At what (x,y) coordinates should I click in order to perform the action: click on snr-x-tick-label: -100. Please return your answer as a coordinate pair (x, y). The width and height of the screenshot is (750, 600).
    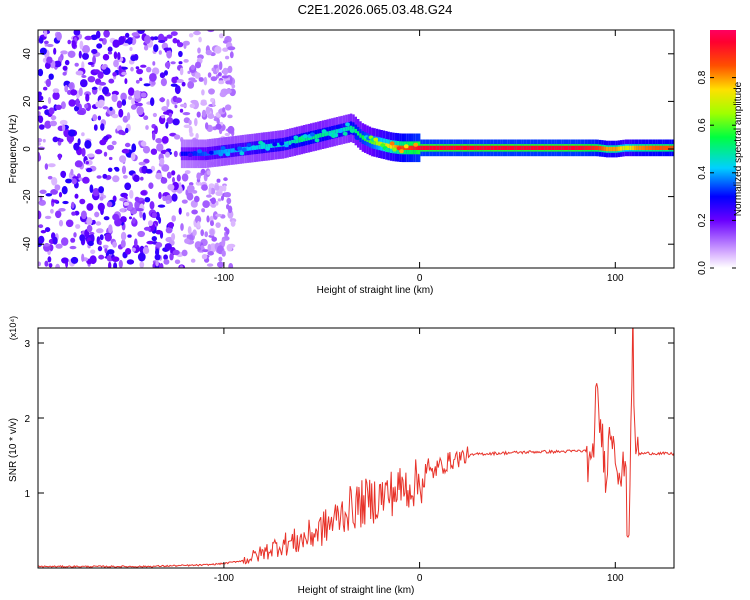
    Looking at the image, I should click on (224, 578).